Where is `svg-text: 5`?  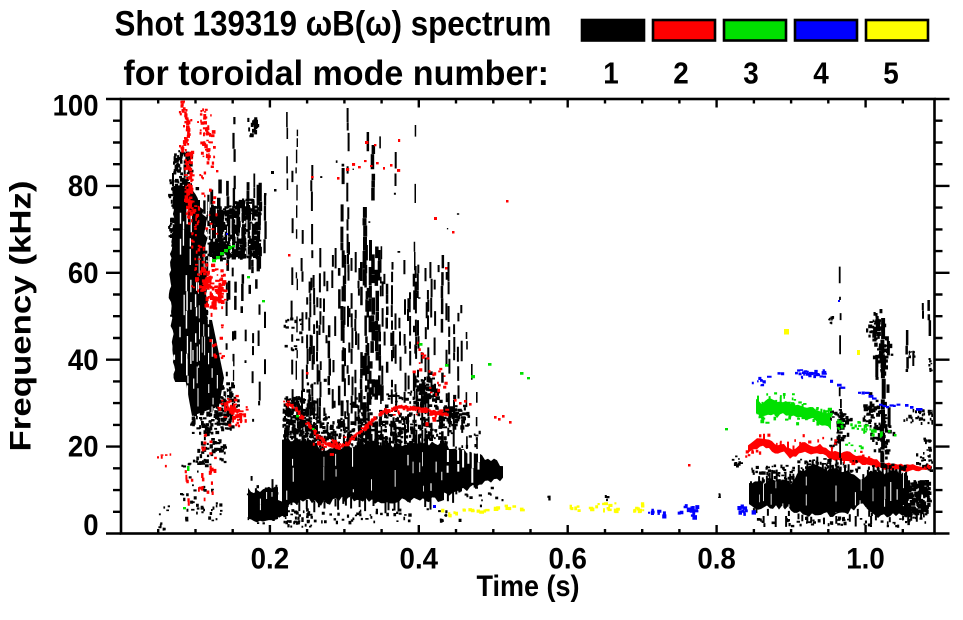
svg-text: 5 is located at coordinates (891, 73).